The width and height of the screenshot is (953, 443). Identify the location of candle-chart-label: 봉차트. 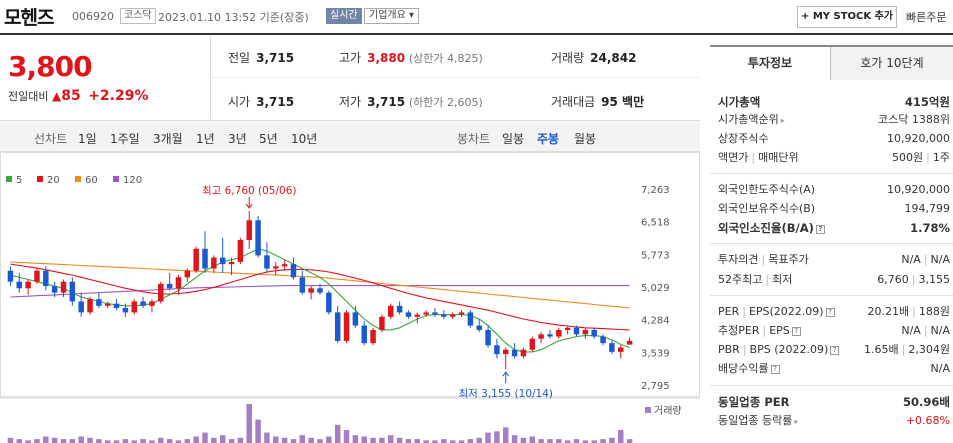
(474, 139).